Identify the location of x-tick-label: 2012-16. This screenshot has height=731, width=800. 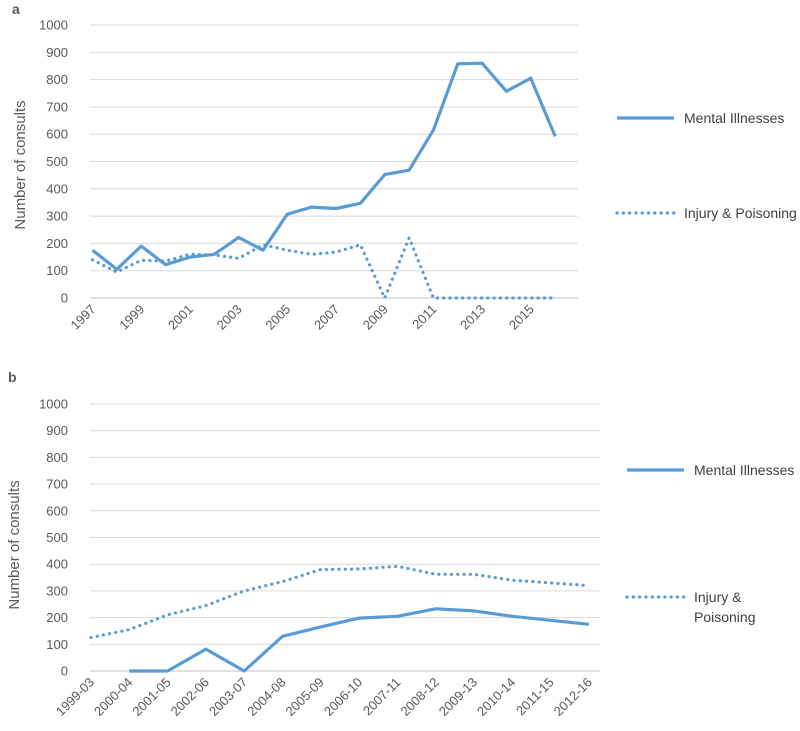
(573, 697).